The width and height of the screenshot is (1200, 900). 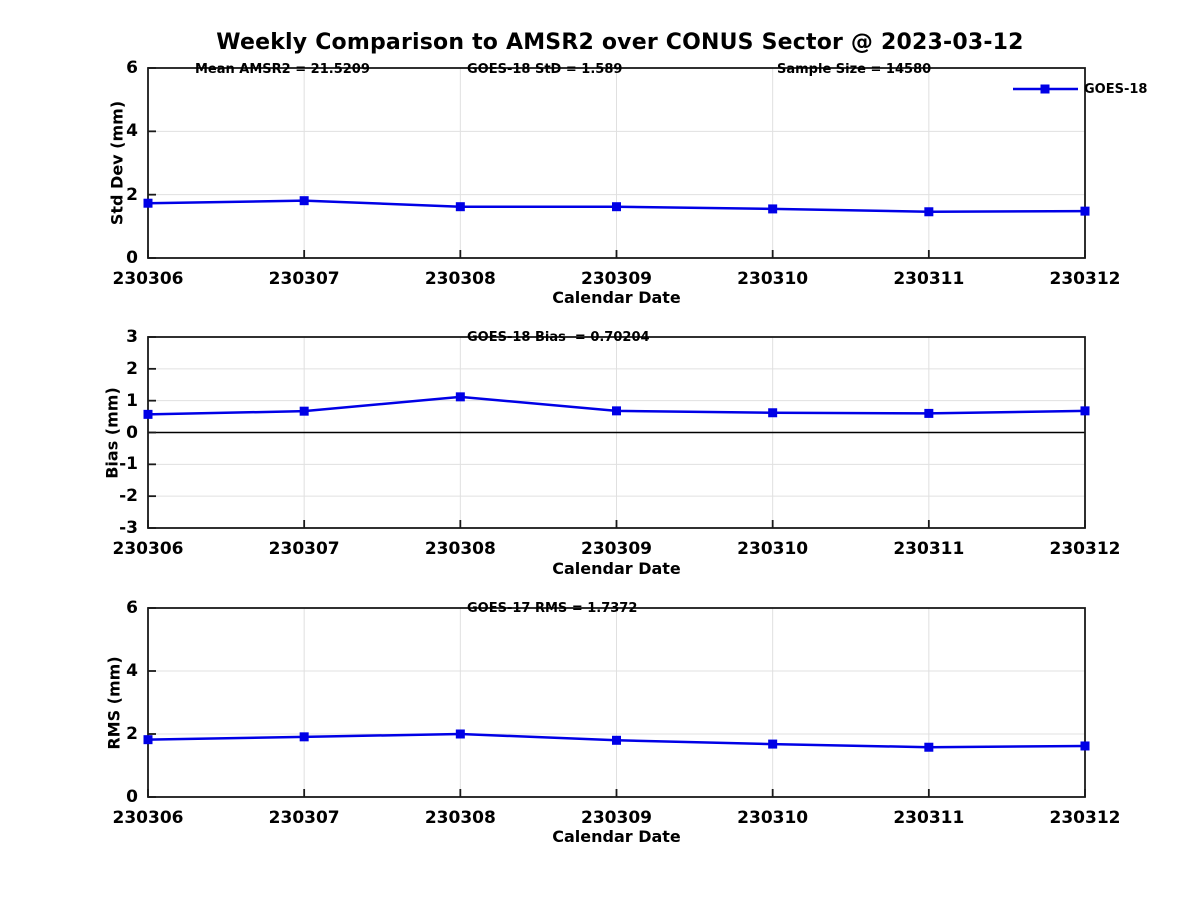 I want to click on annotation-sample-size: Sample Size = 14580, so click(x=854, y=69).